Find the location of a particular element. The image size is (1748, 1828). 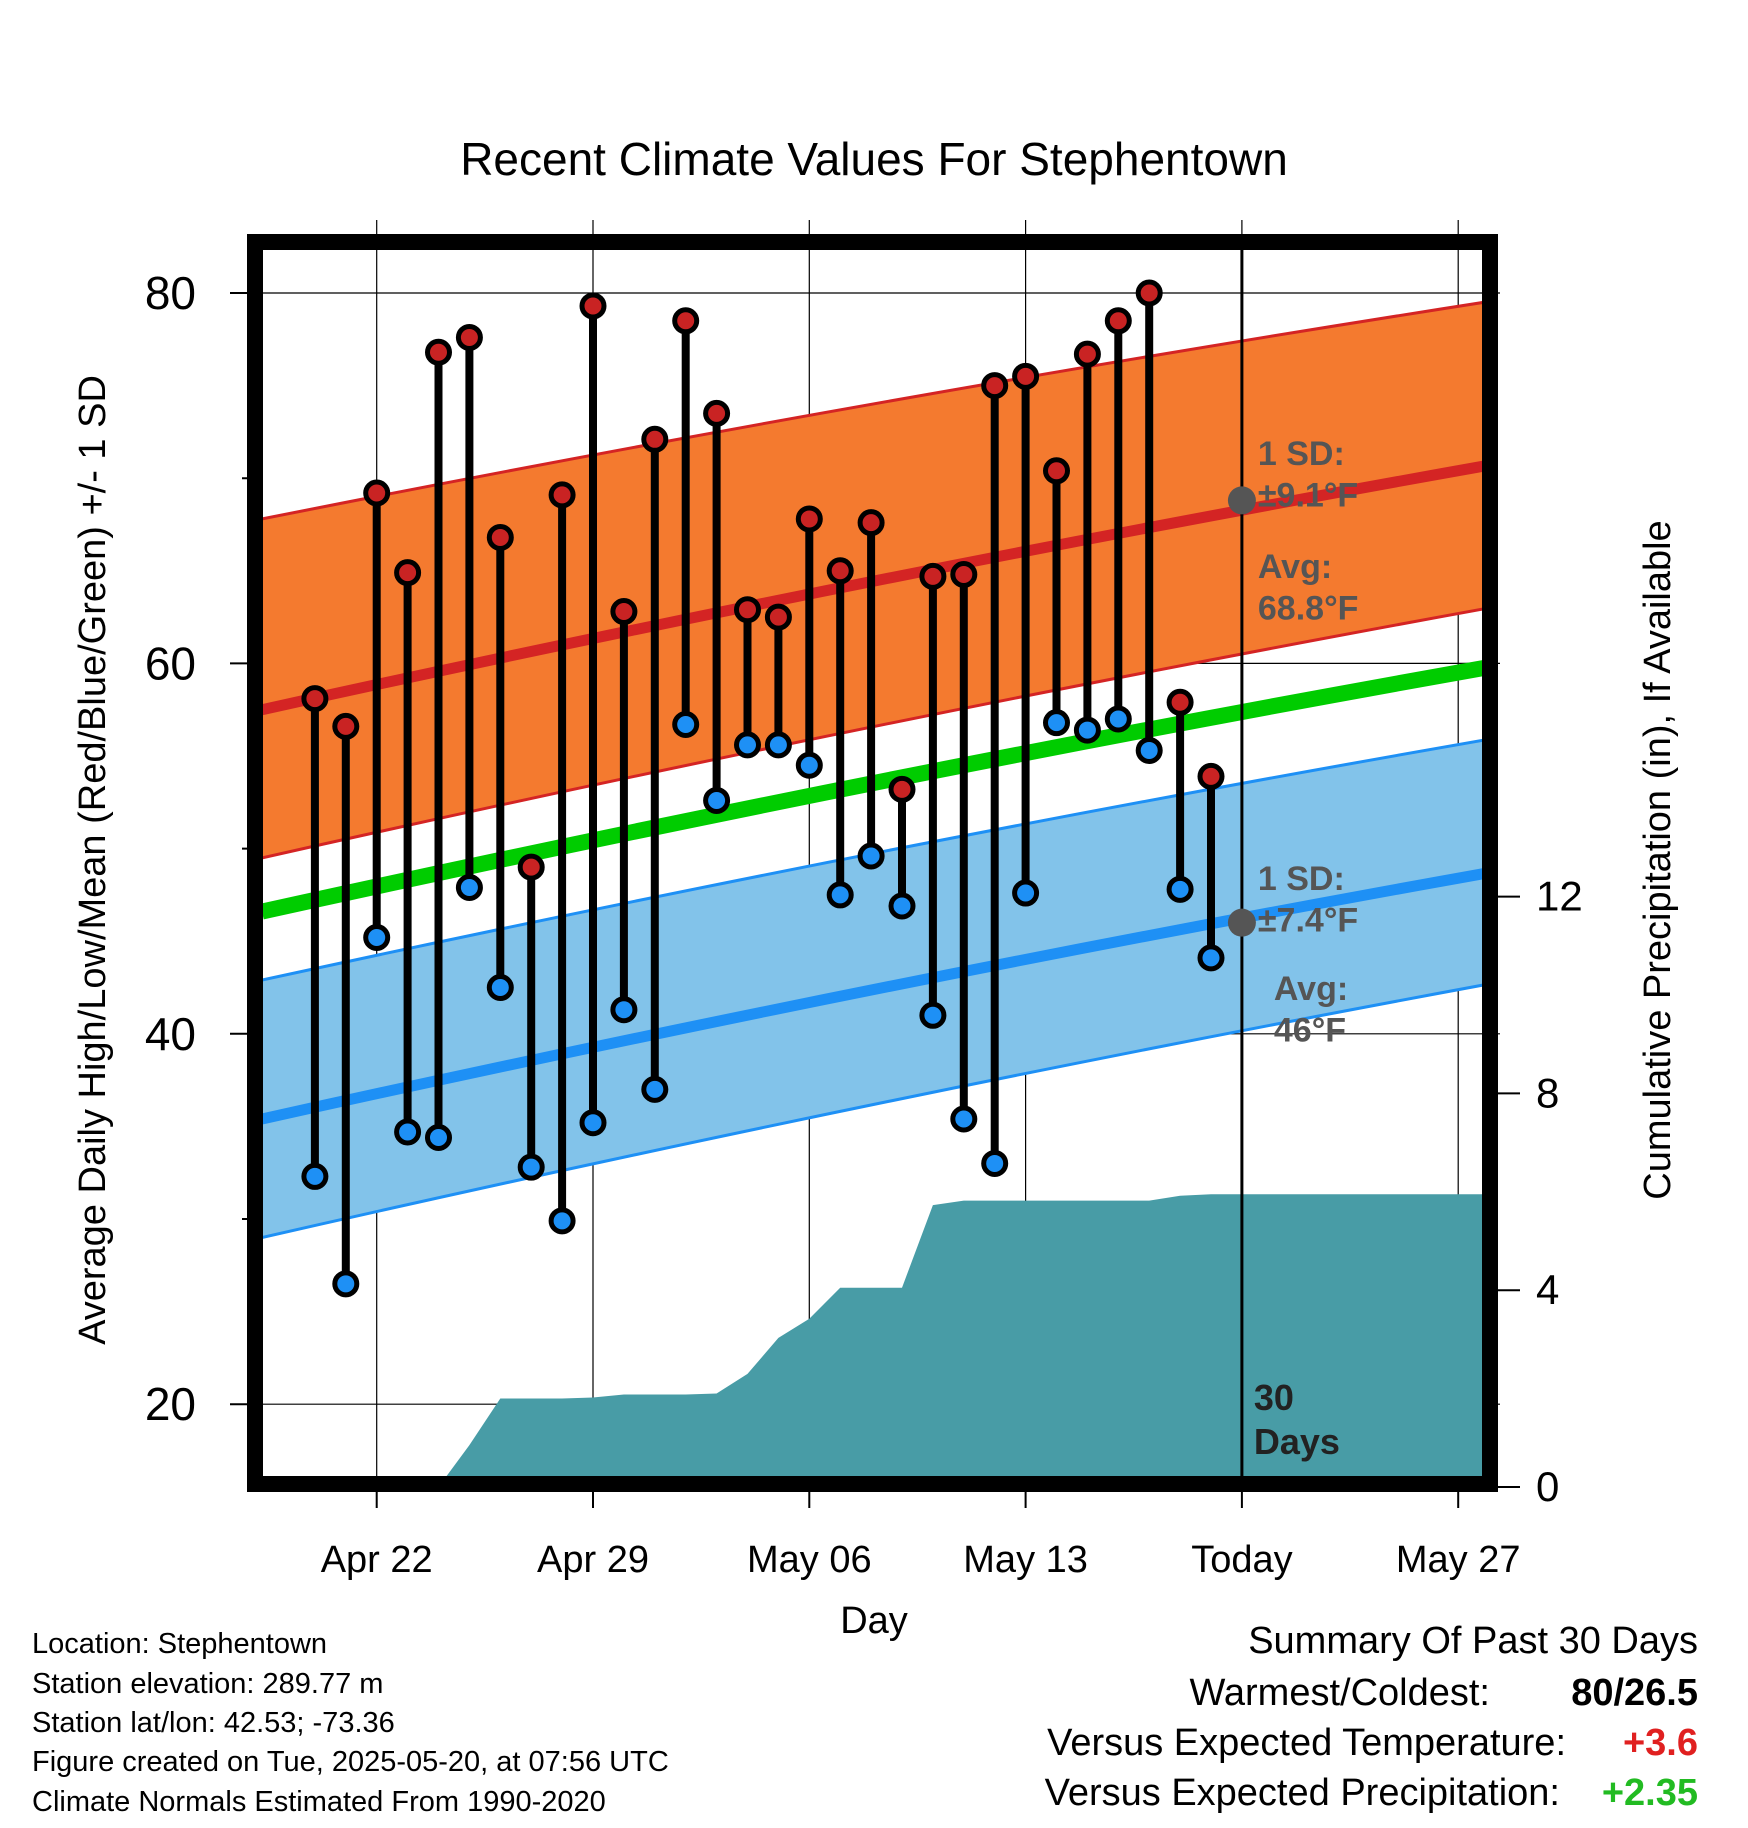

summary-warmest-label: Warmest/Coldest: is located at coordinates (1339, 1693).